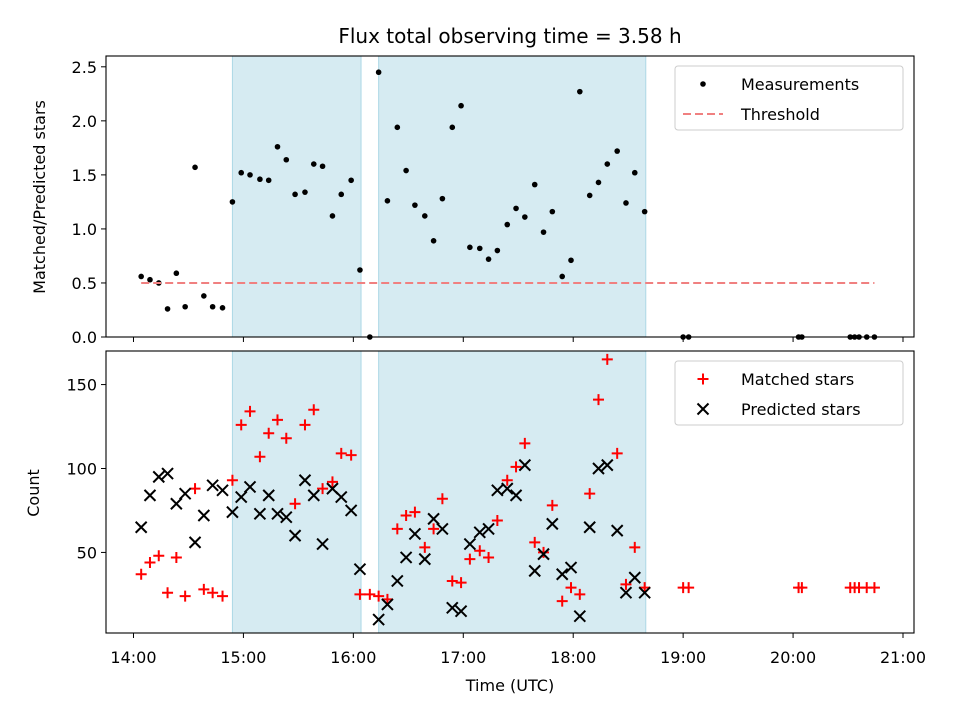 The width and height of the screenshot is (960, 720). Describe the element at coordinates (133, 657) in the screenshot. I see `x-tick-label: 14:00` at that location.